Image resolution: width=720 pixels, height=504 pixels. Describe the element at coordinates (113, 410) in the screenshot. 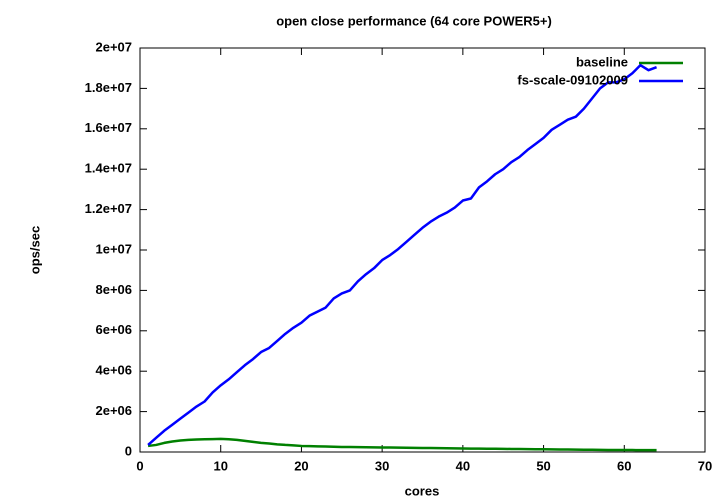

I see `y-tick-label: 2e+06` at that location.